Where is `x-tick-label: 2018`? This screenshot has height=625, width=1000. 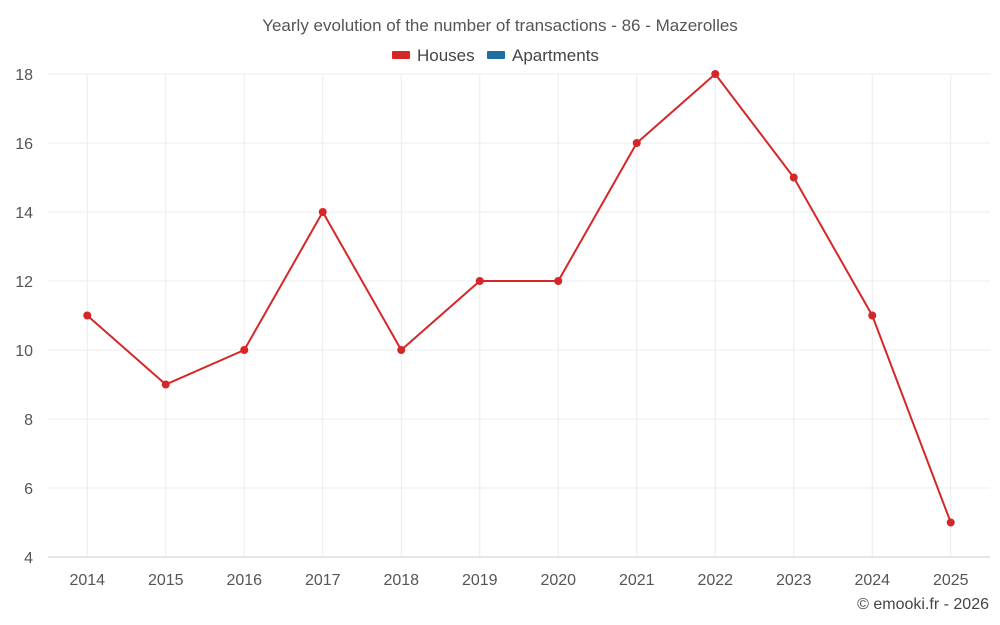
x-tick-label: 2018 is located at coordinates (401, 580).